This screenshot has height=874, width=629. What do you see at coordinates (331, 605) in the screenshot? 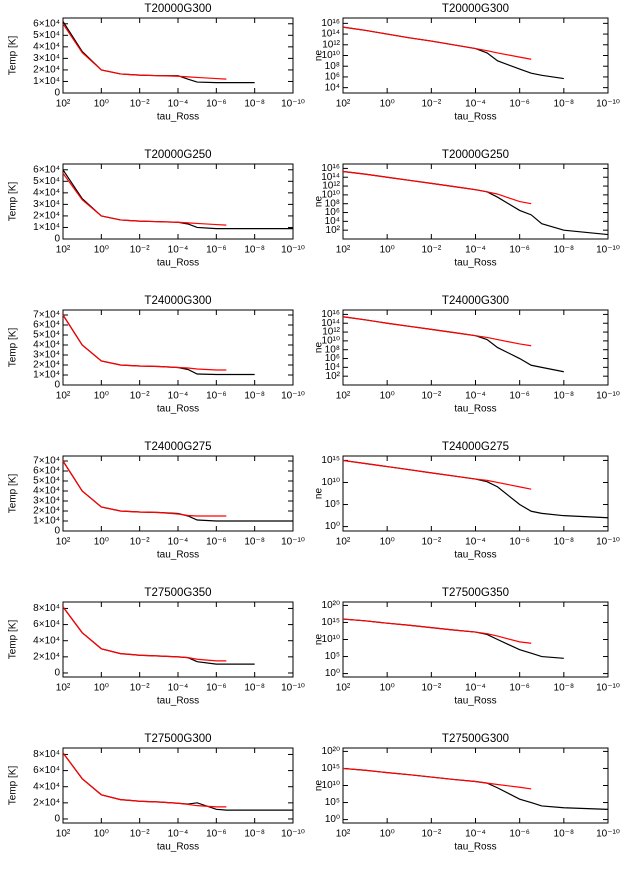
I see `y-tick-label: 10²⁰` at bounding box center [331, 605].